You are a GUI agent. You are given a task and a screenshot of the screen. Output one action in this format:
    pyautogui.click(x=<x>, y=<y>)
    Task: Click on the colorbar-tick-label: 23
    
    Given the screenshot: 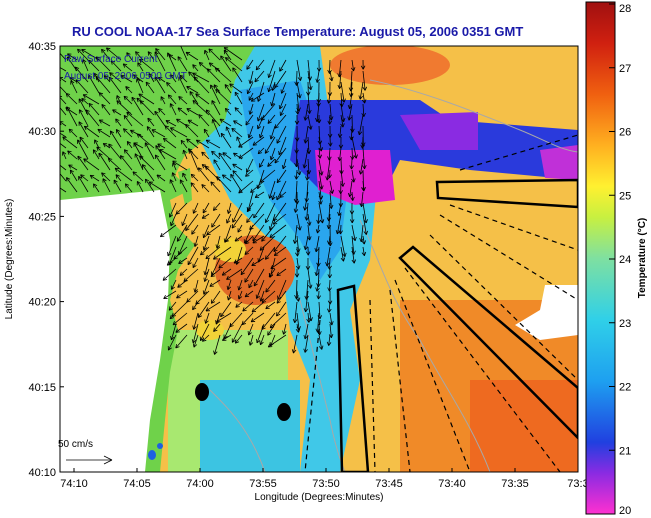 What is the action you would take?
    pyautogui.click(x=625, y=324)
    